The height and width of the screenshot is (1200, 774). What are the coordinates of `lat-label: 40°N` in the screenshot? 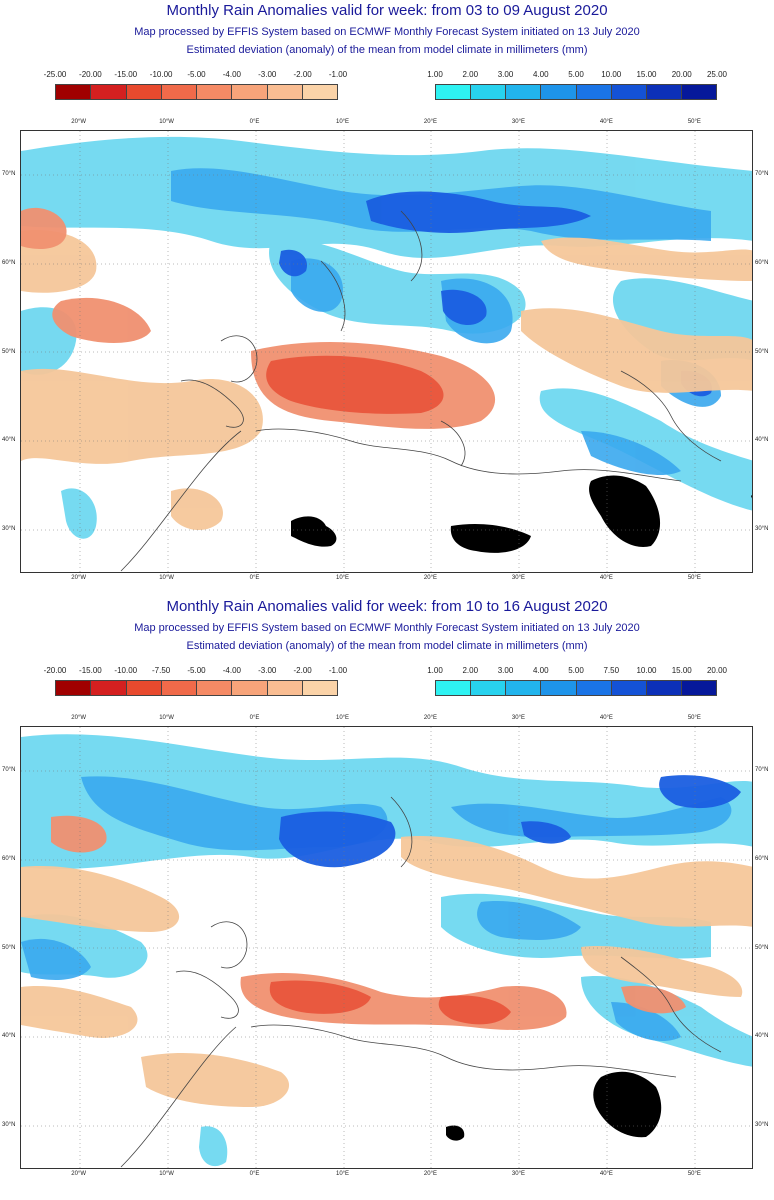 It's located at (762, 440).